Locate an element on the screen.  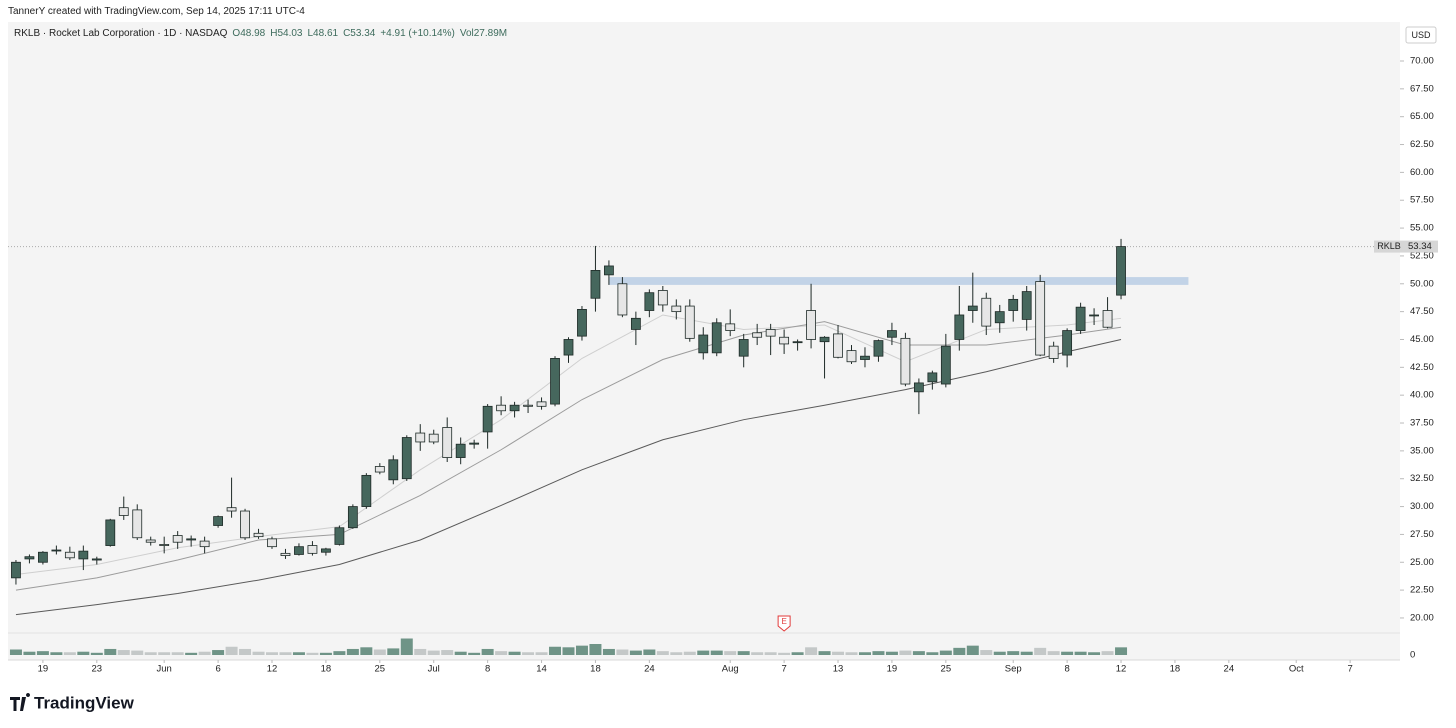
price-tag is located at coordinates (1389, 246).